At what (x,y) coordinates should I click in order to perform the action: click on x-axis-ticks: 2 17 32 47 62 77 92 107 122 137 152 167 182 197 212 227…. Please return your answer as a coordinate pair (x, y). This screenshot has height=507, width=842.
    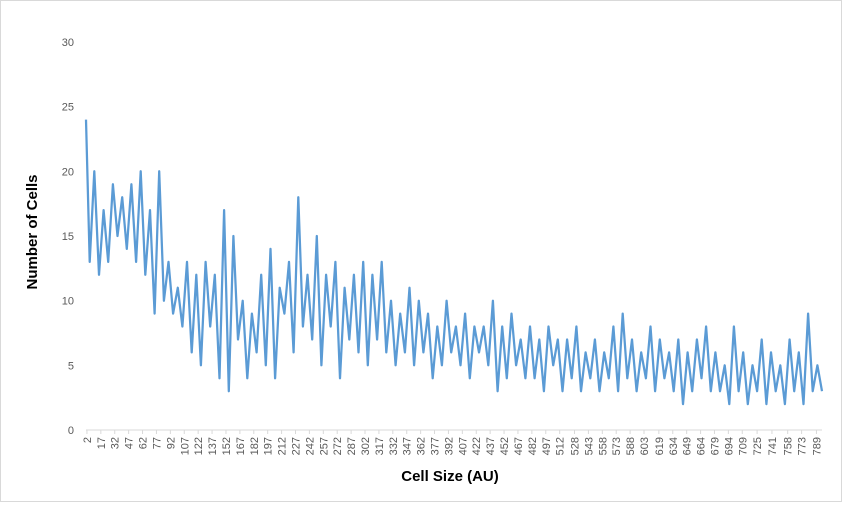
    Looking at the image, I should click on (452, 442).